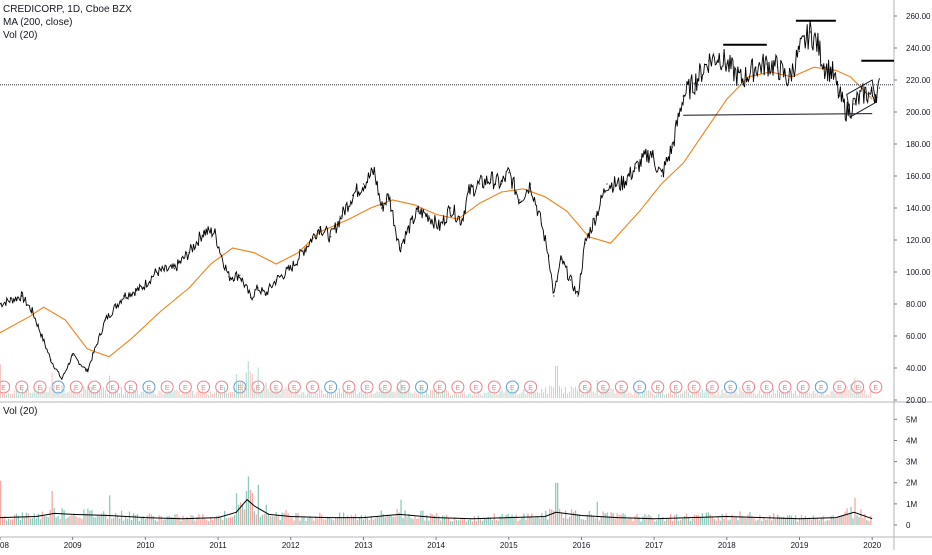 The width and height of the screenshot is (932, 555). What do you see at coordinates (861, 98) in the screenshot?
I see `channel-box` at bounding box center [861, 98].